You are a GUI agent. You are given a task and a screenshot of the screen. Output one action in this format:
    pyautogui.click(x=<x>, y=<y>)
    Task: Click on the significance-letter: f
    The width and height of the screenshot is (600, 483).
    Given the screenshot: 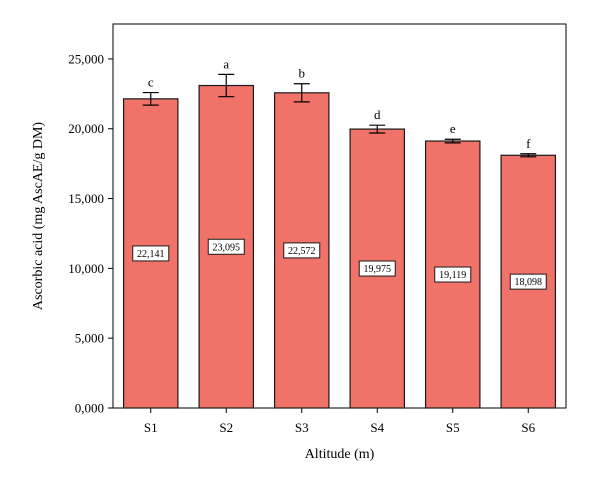 What is the action you would take?
    pyautogui.click(x=528, y=143)
    